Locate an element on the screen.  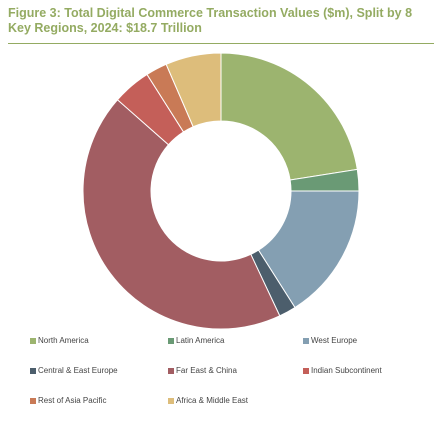
legend-item-rest-of-asia-pacific: Rest of Asia Pacific is located at coordinates (68, 400).